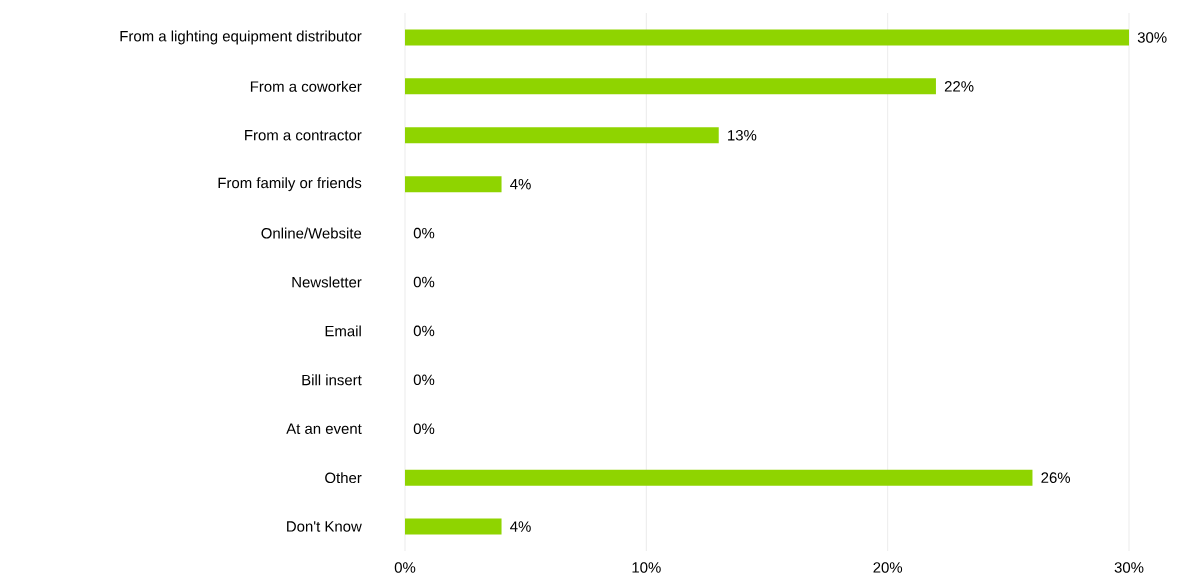 The height and width of the screenshot is (584, 1201). What do you see at coordinates (324, 526) in the screenshot?
I see `y-tick-label: Don't Know` at bounding box center [324, 526].